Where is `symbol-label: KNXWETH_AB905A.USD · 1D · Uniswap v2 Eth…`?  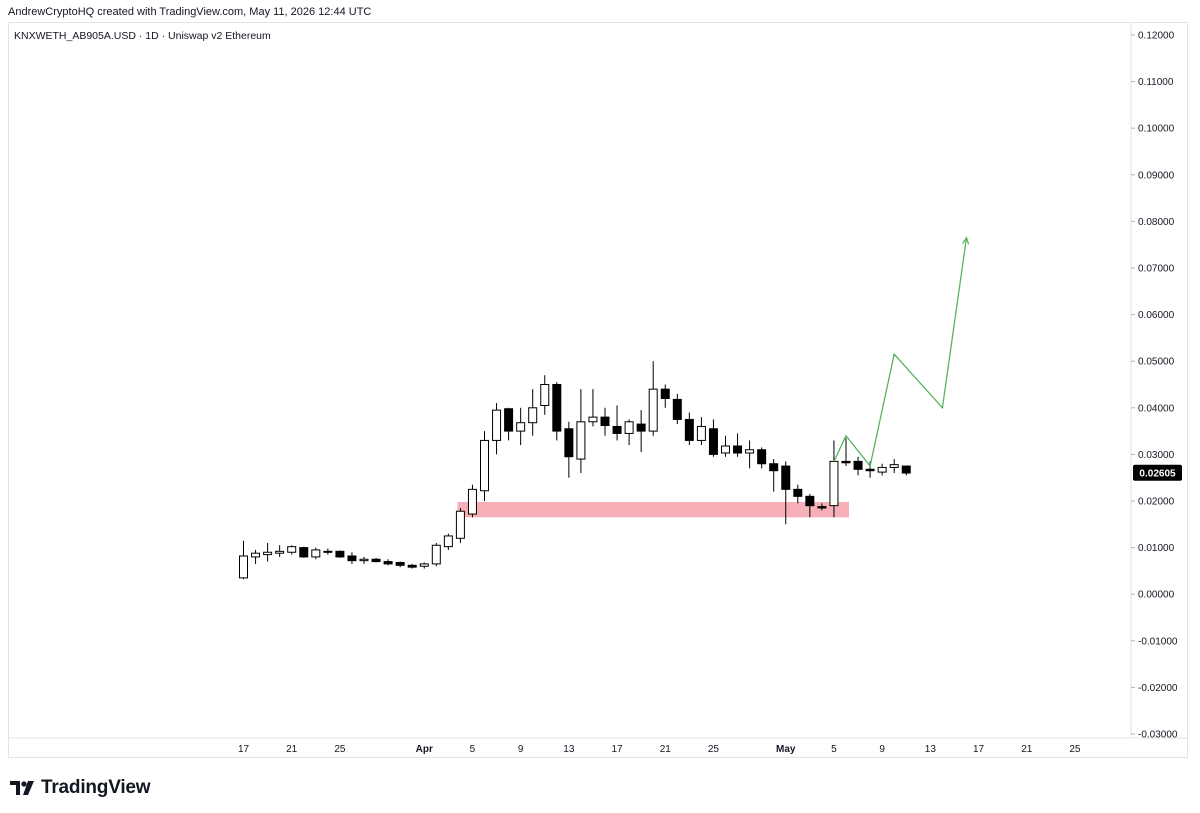
symbol-label: KNXWETH_AB905A.USD · 1D · Uniswap v2 Eth… is located at coordinates (142, 36).